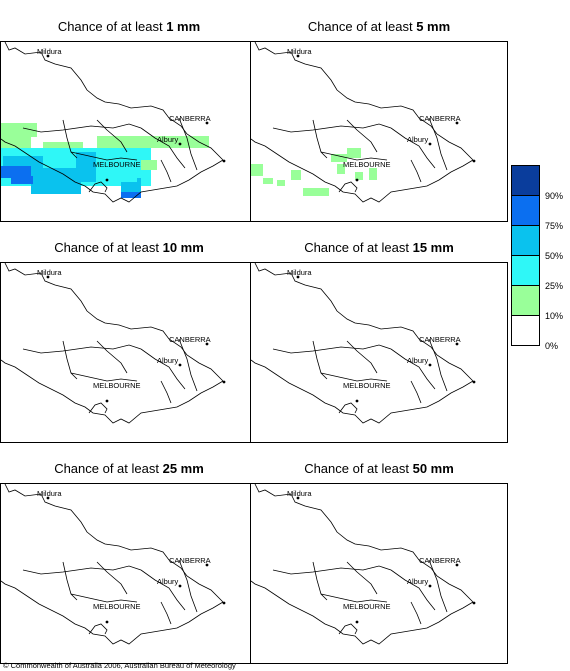 The width and height of the screenshot is (570, 671). Describe the element at coordinates (554, 316) in the screenshot. I see `legend-label-10: 10%` at that location.